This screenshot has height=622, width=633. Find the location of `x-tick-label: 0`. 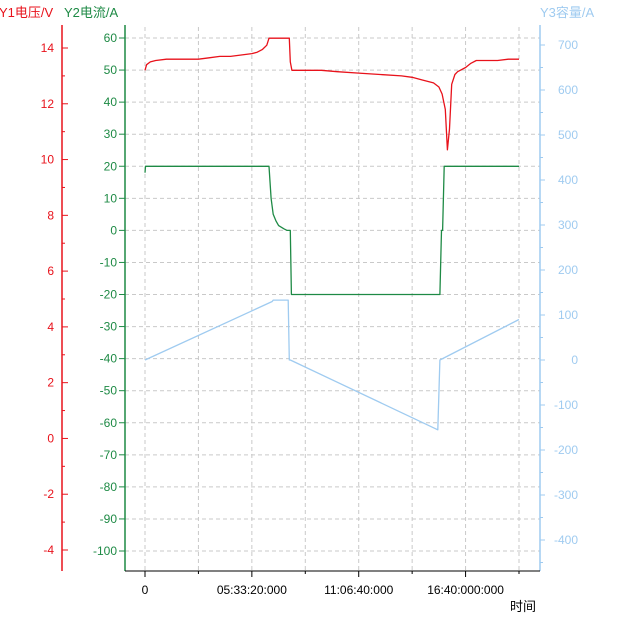

x-tick-label: 0 is located at coordinates (145, 590).